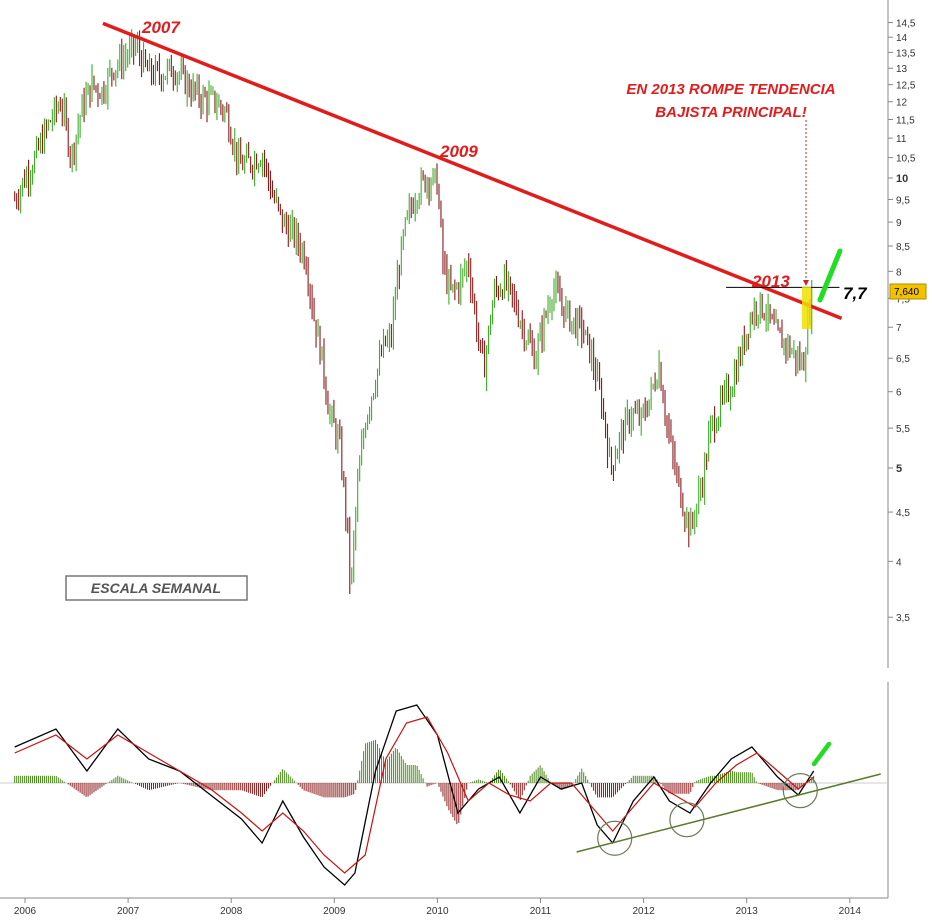  Describe the element at coordinates (902, 69) in the screenshot. I see `y-tick-label: 13` at that location.